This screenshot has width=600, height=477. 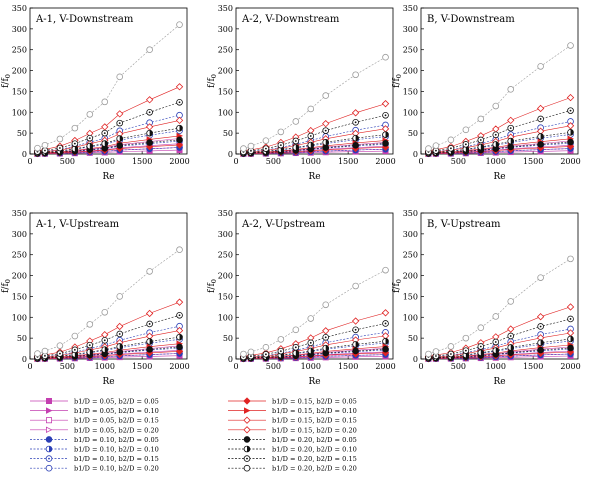 What do you see at coordinates (290, 19) in the screenshot?
I see `panel-title: A-2, V-Downstream` at bounding box center [290, 19].